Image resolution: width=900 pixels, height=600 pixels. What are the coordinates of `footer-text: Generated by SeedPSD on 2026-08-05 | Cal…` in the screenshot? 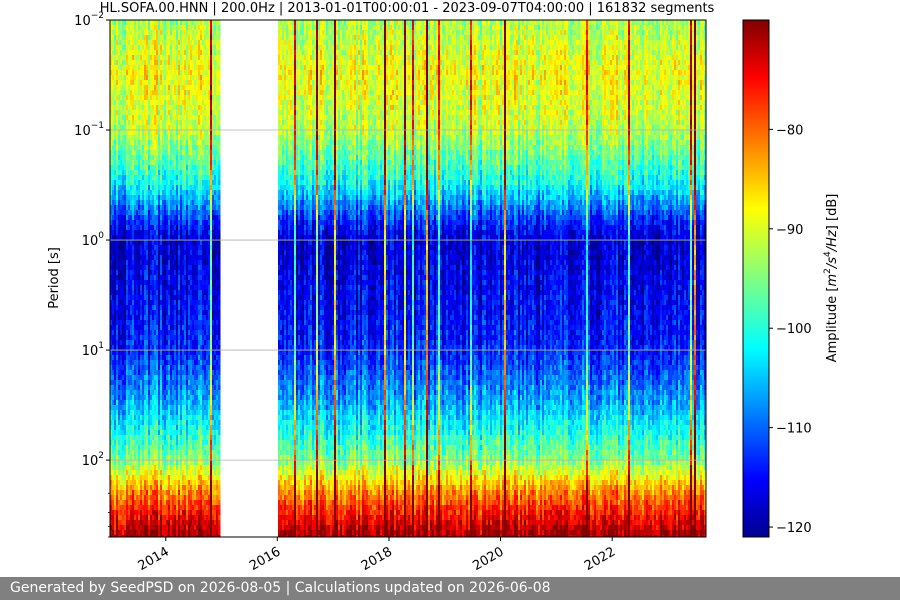 It's located at (280, 588).